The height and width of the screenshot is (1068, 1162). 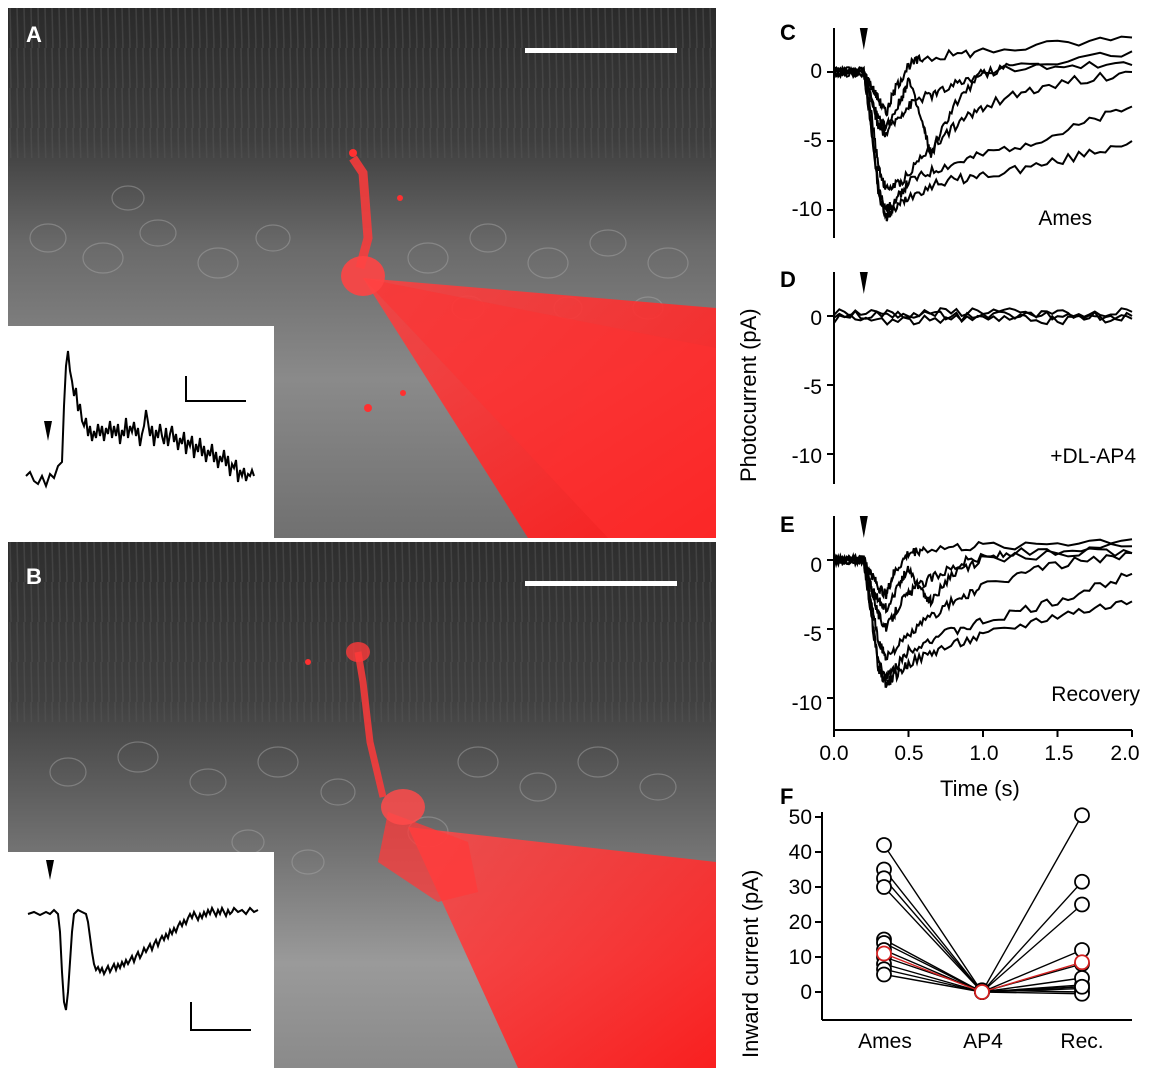 What do you see at coordinates (800, 957) in the screenshot?
I see `f-ytick-10: 10` at bounding box center [800, 957].